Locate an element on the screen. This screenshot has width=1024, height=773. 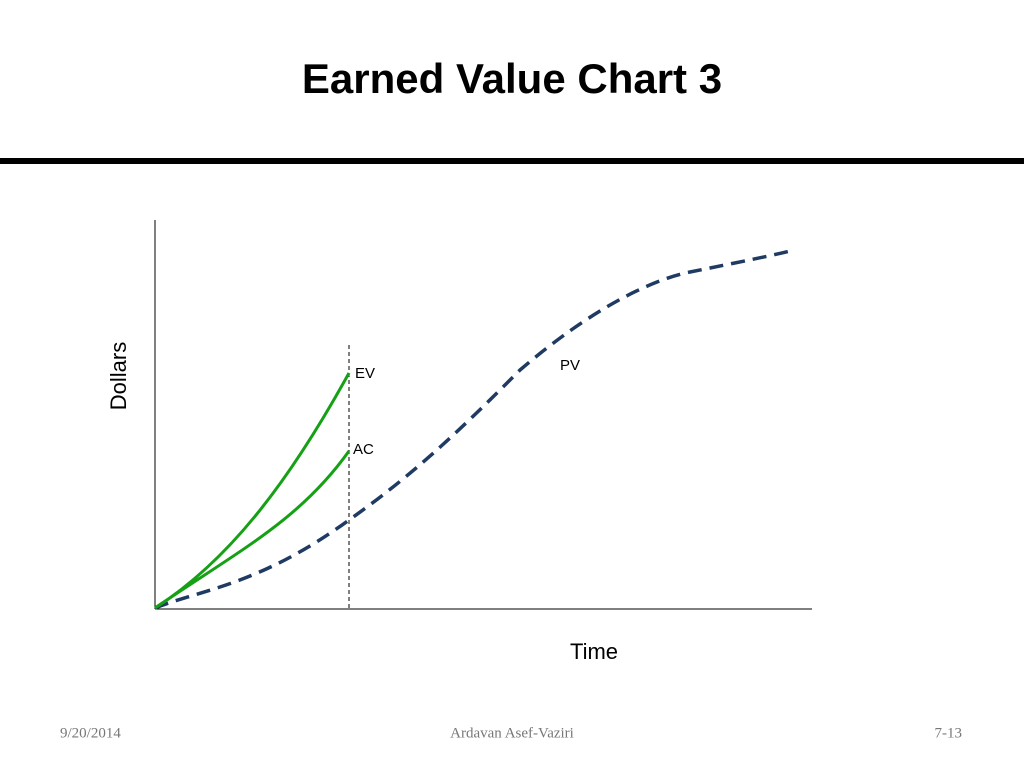
ac-curve is located at coordinates (252, 530).